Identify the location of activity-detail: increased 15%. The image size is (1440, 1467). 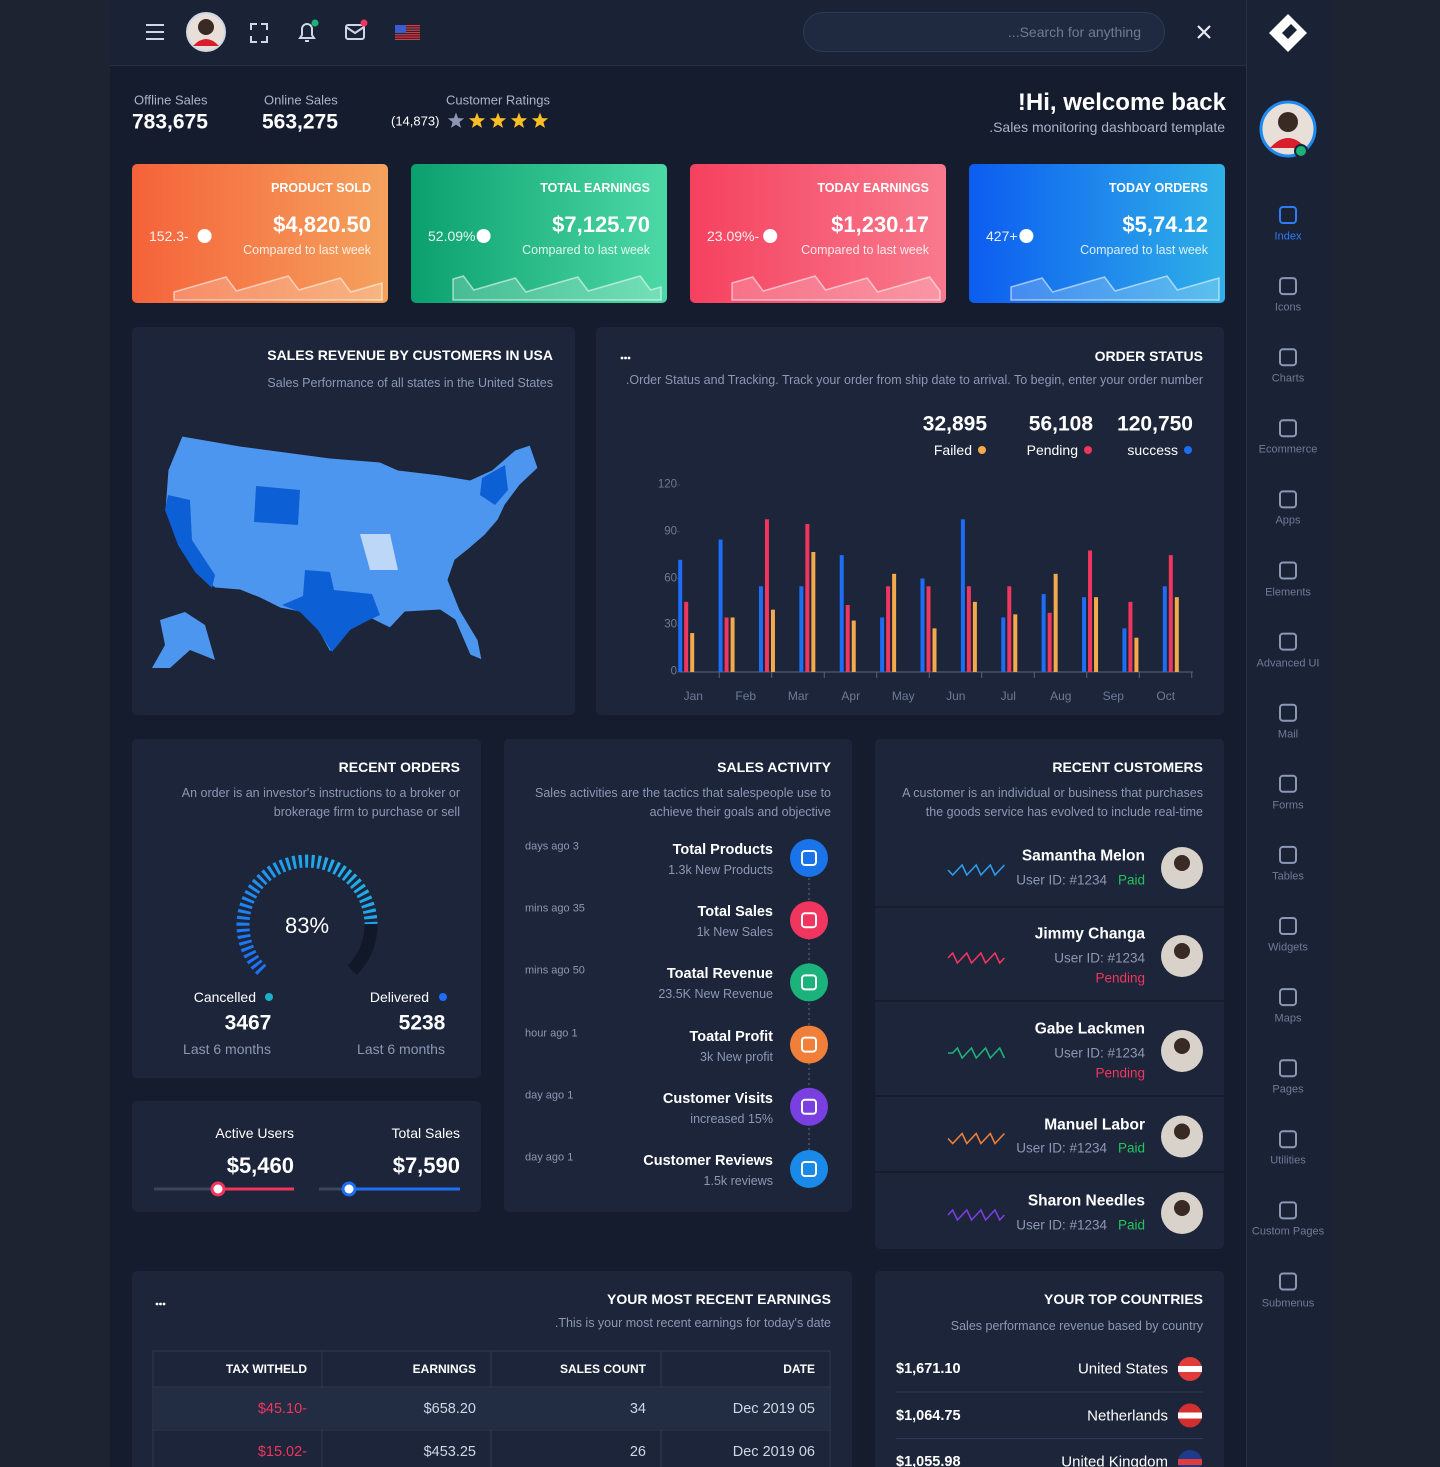
(731, 1118).